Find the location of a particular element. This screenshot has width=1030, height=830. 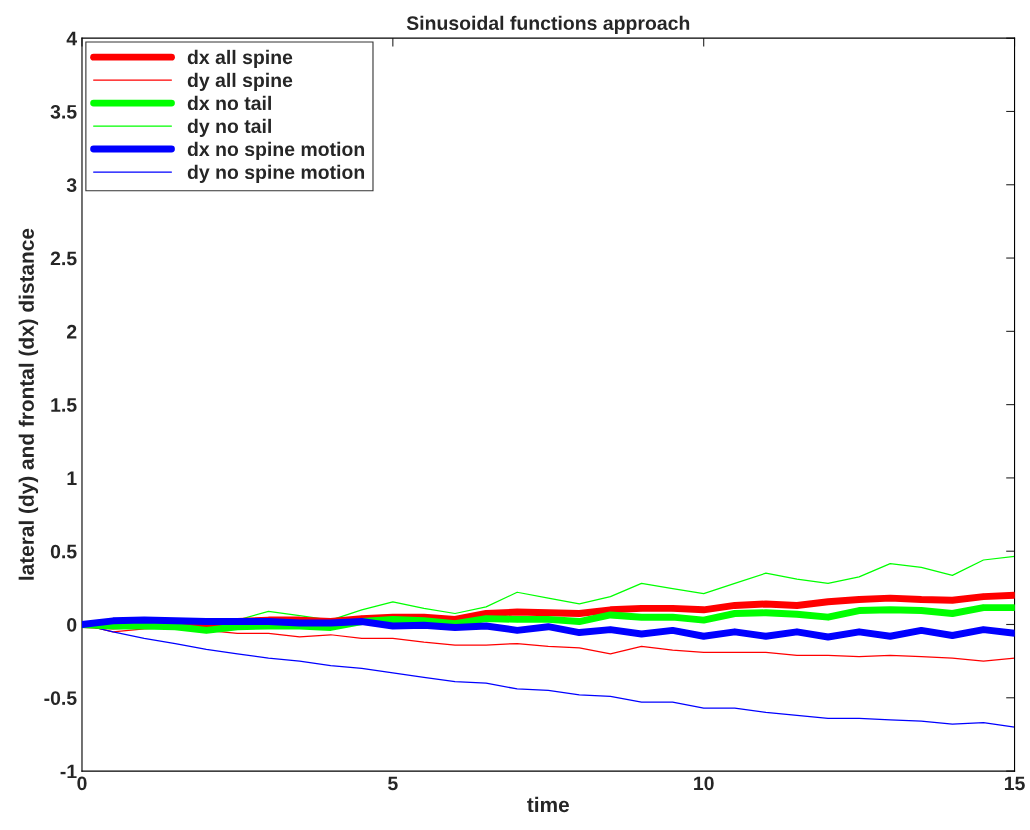

x-tick-label: 10 is located at coordinates (704, 783).